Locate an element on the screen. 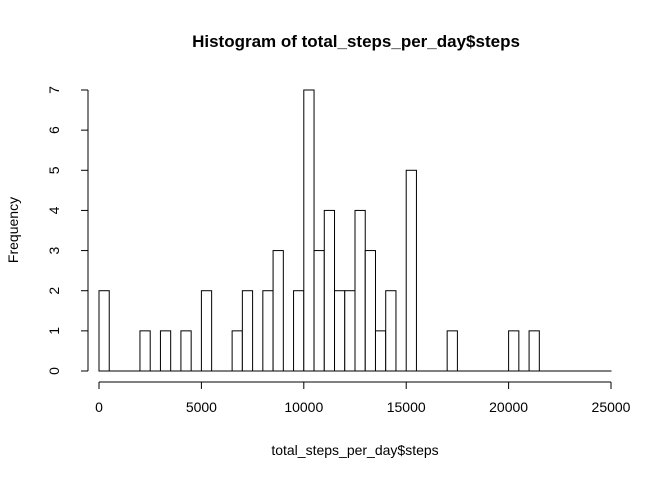 This screenshot has width=672, height=480. y-axis-label: Frequency is located at coordinates (13, 230).